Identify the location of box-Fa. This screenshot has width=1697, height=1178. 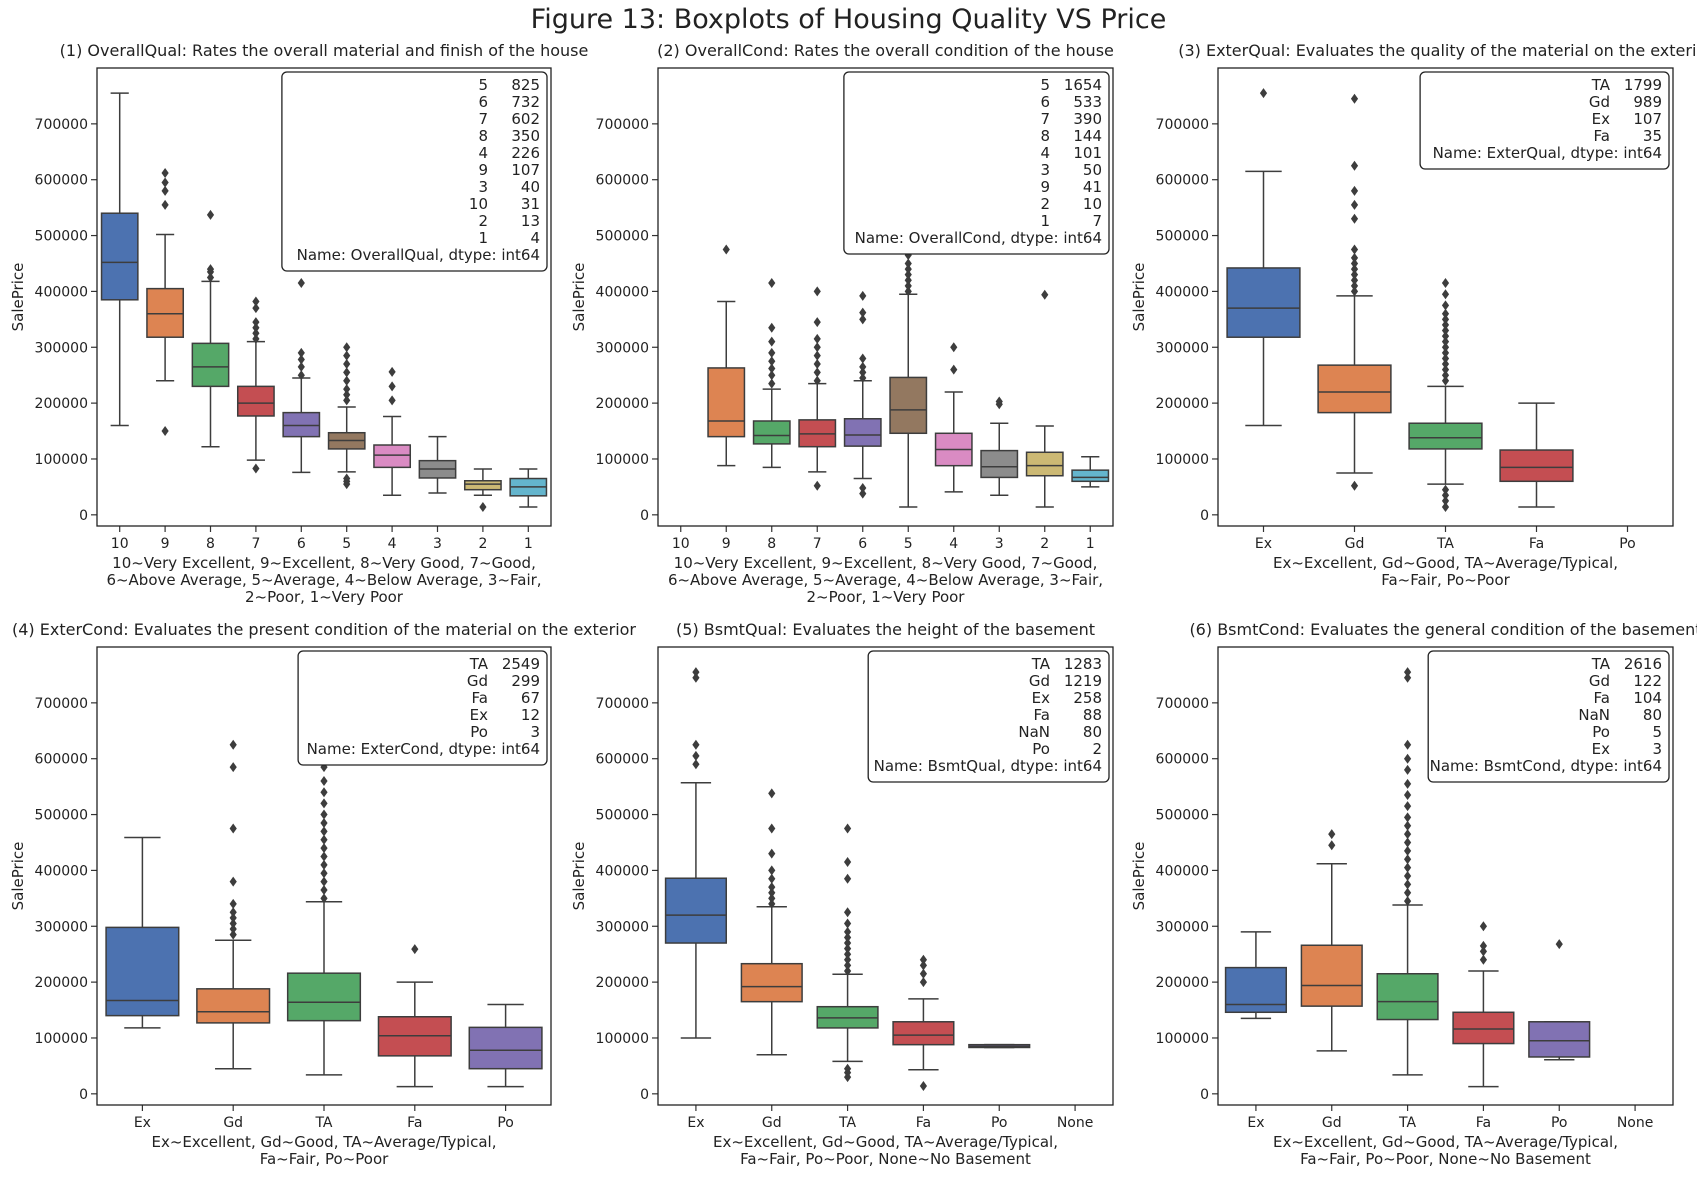
(1536, 455).